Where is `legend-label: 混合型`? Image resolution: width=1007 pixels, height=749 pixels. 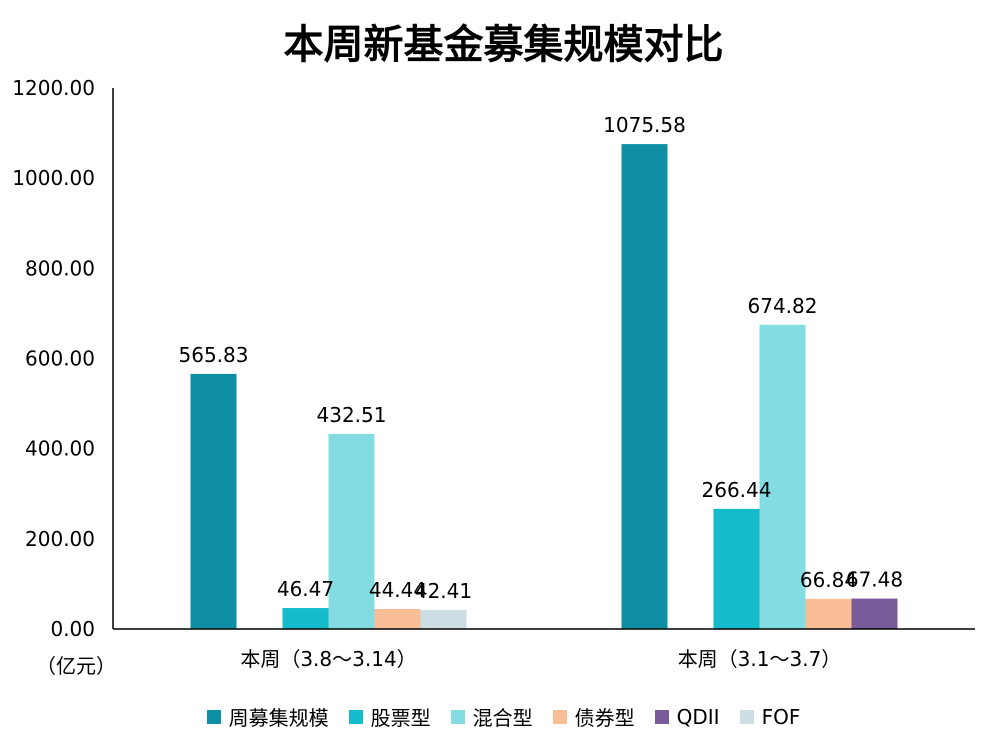 legend-label: 混合型 is located at coordinates (502, 718).